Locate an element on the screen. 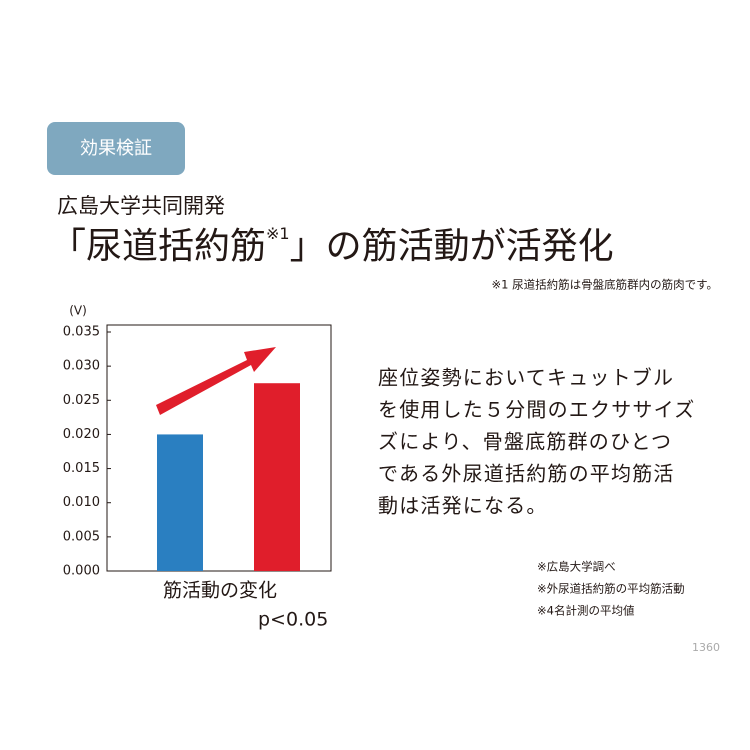 This screenshot has width=750, height=750. badge-text: 効果検証 is located at coordinates (116, 148).